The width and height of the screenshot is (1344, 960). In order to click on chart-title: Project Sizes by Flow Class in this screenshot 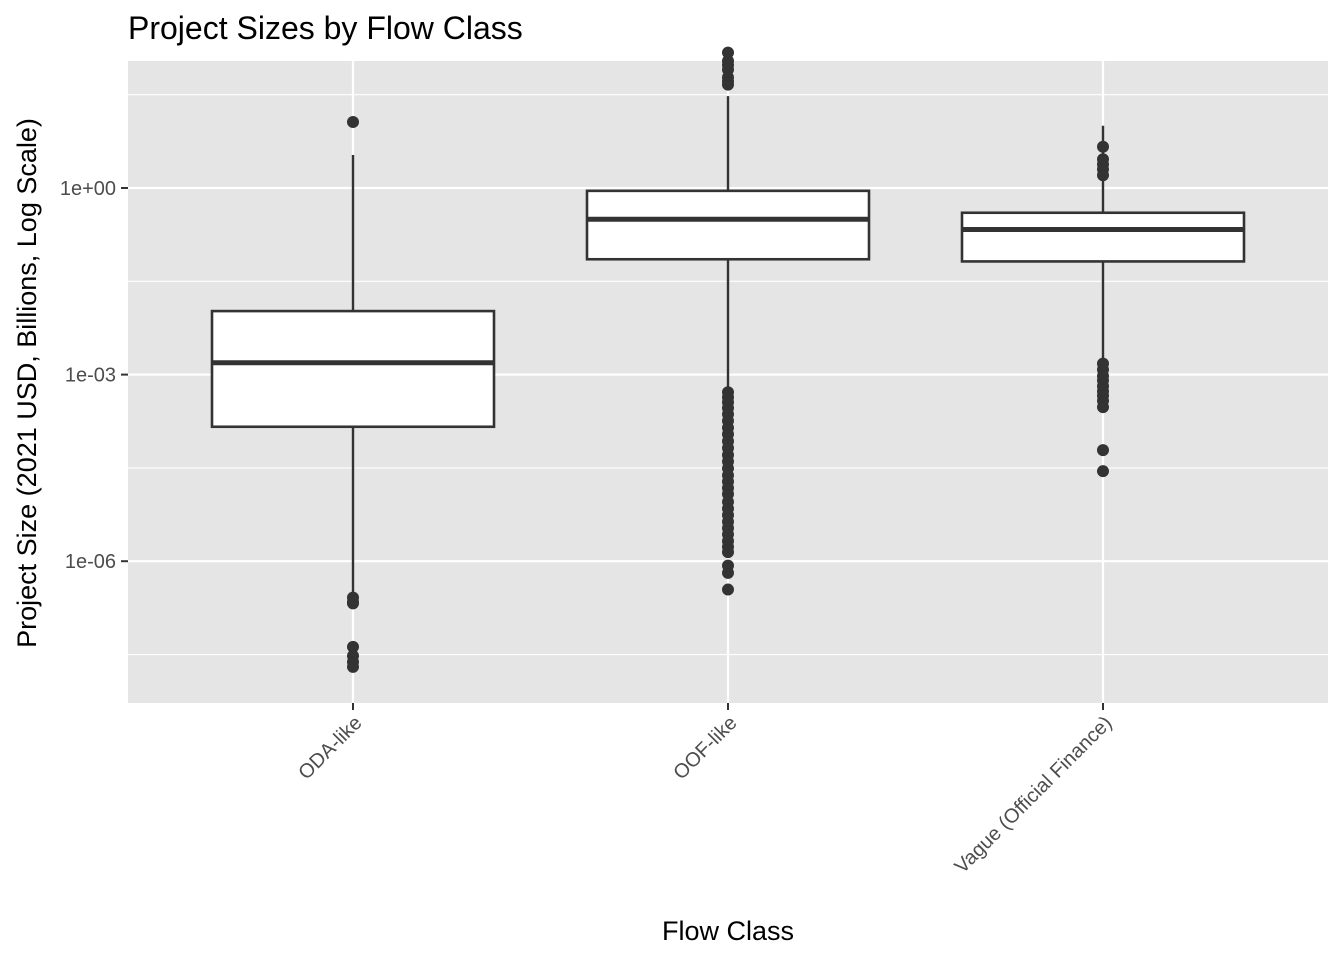, I will do `click(325, 28)`.